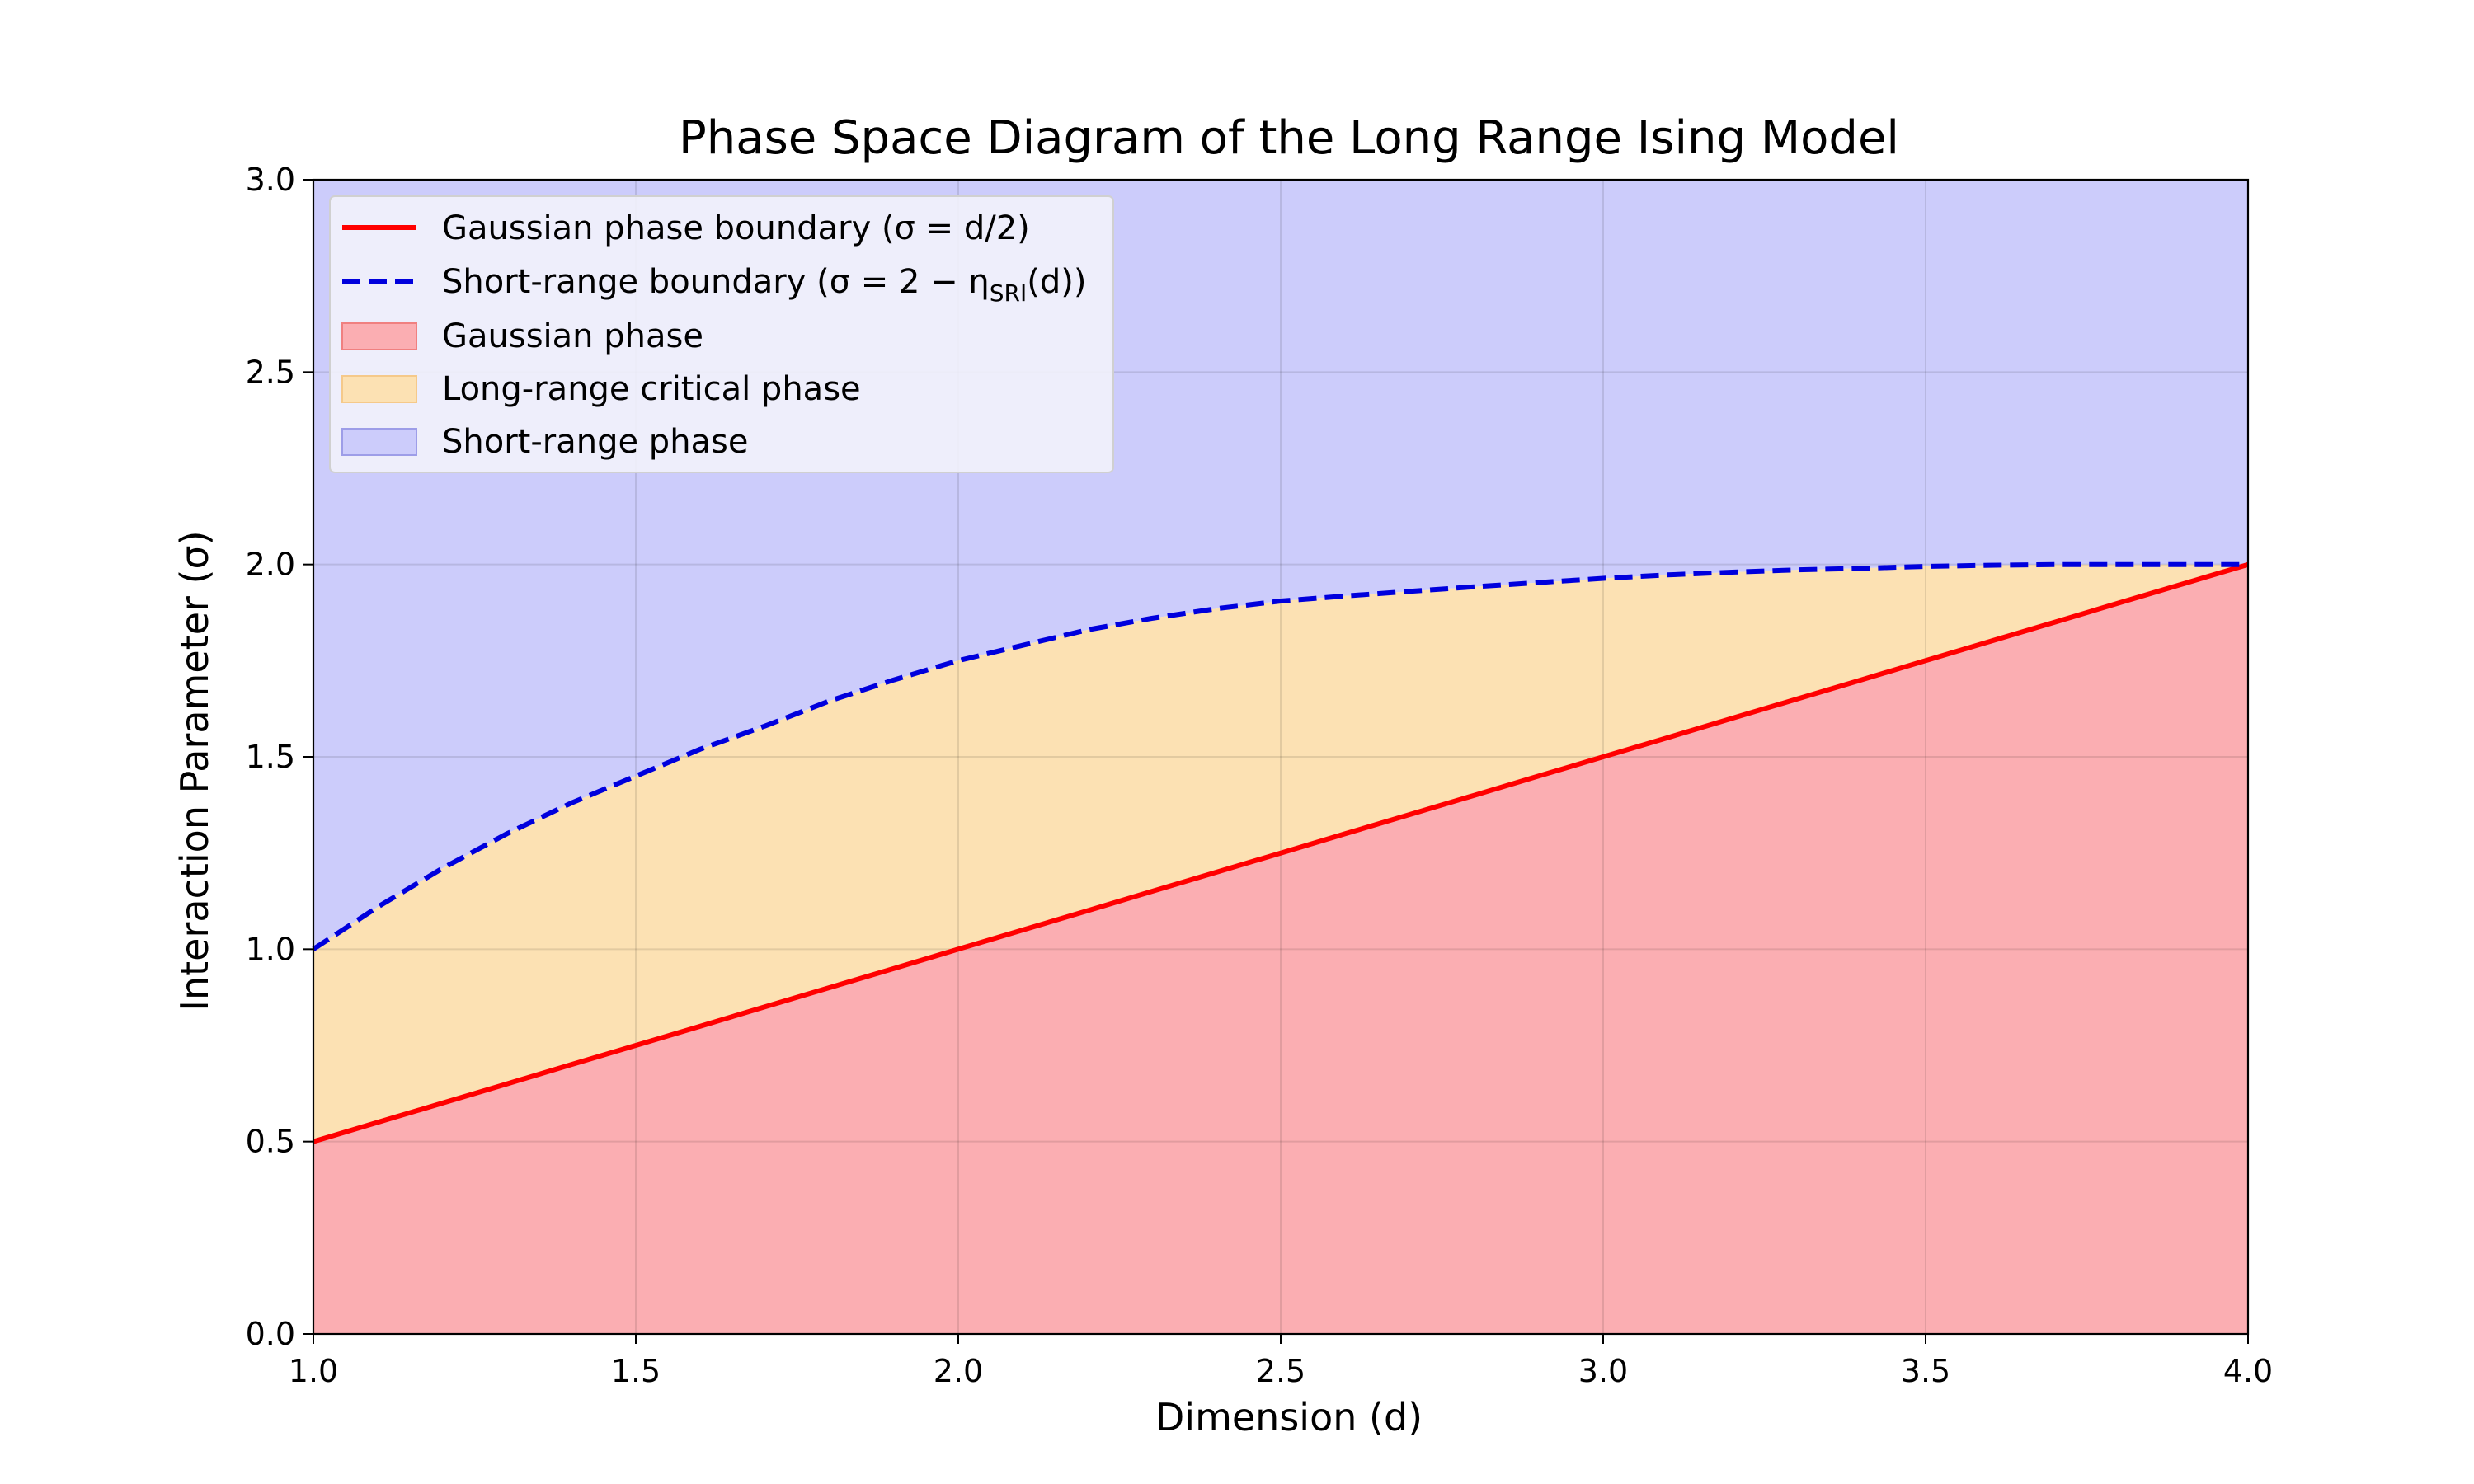 The height and width of the screenshot is (1484, 2474). Describe the element at coordinates (2248, 1371) in the screenshot. I see `x-tick-label: 4.0` at that location.